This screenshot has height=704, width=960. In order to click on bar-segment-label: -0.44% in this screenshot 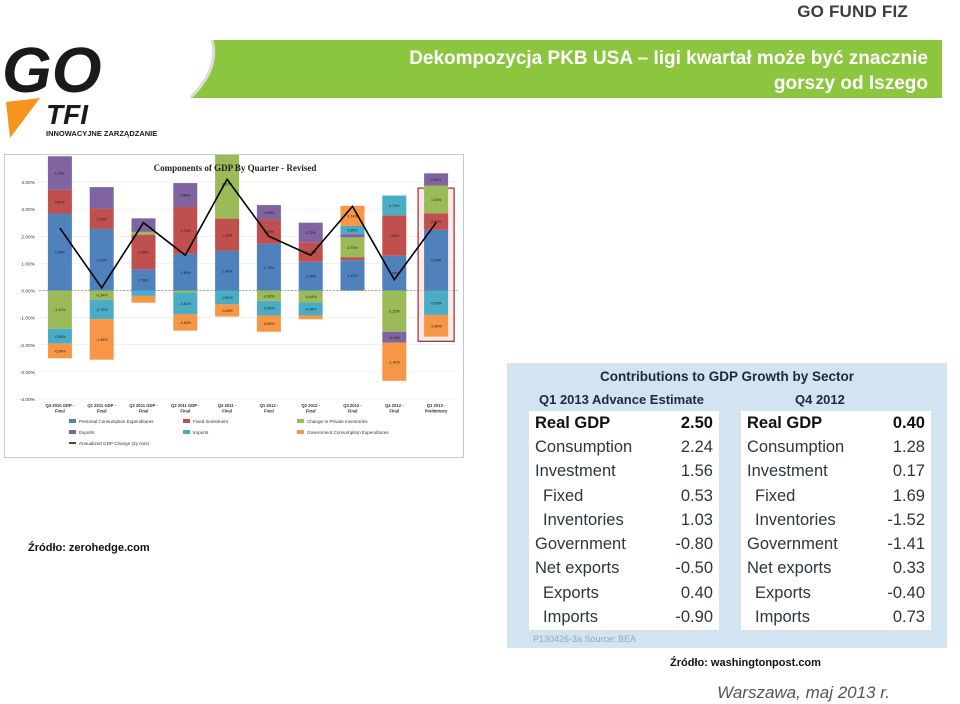, I will do `click(311, 297)`.